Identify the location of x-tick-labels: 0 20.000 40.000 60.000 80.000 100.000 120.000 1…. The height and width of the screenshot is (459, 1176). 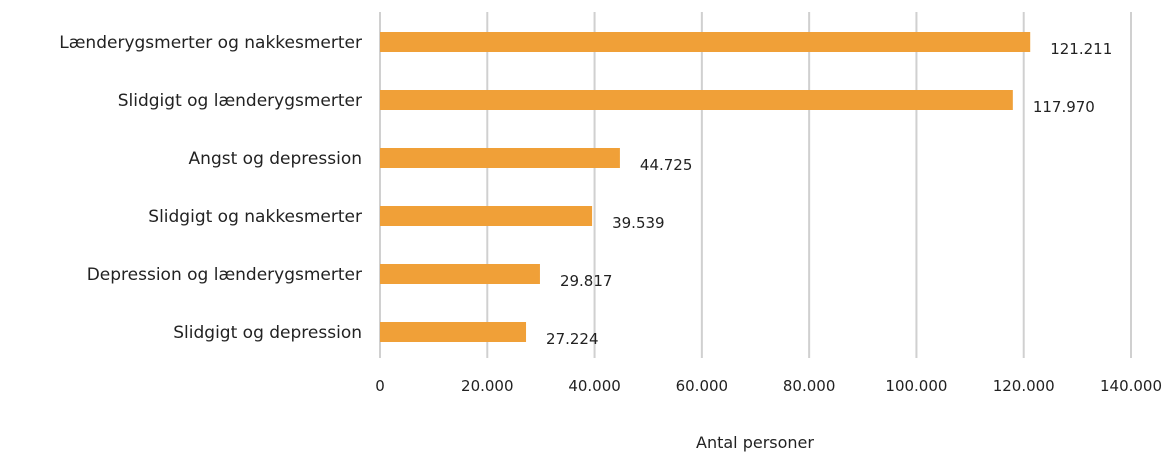
(768, 386).